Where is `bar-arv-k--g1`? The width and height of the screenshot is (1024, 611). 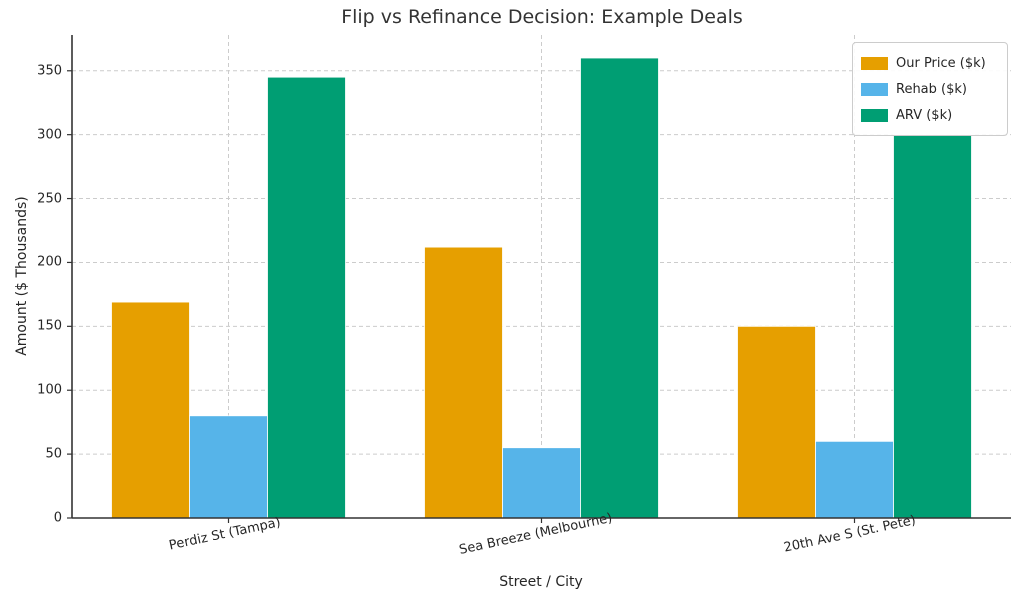
bar-arv-k--g1 is located at coordinates (619, 288).